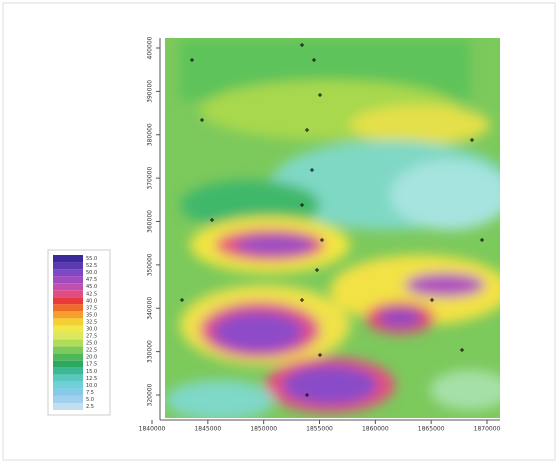 Image resolution: width=559 pixels, height=464 pixels. Describe the element at coordinates (91, 322) in the screenshot. I see `legend-label: 32.5` at that location.